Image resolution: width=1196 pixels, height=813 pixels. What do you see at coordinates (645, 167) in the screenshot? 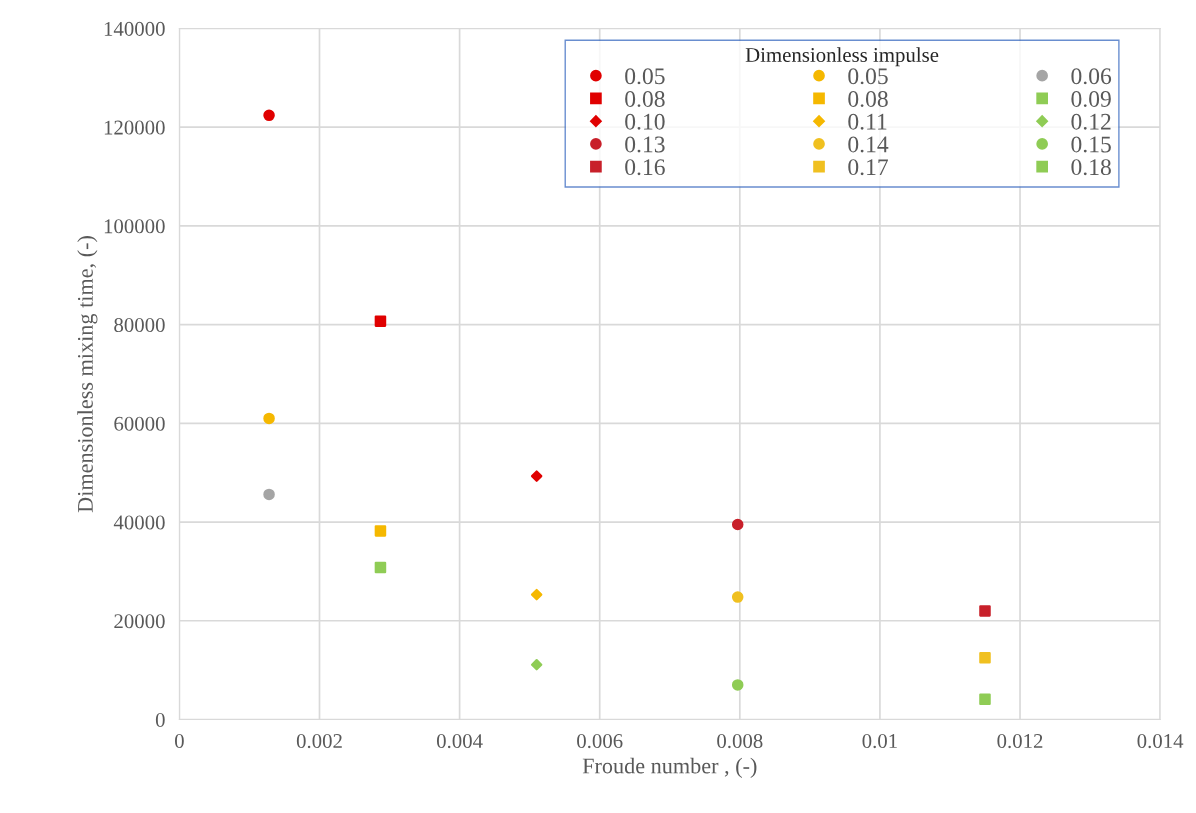
I see `legend-label: 0.16` at bounding box center [645, 167].